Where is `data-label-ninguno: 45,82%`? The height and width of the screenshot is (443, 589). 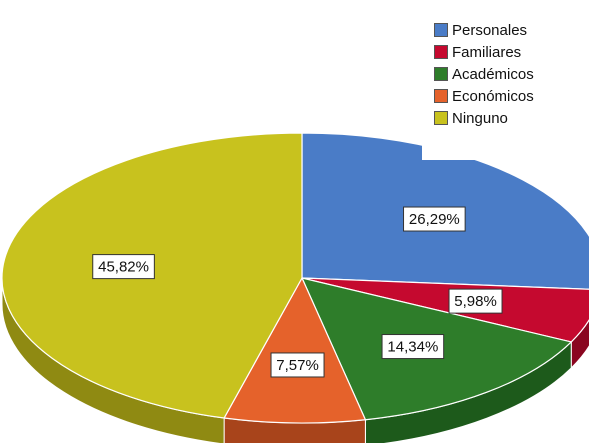
data-label-ninguno: 45,82% is located at coordinates (123, 267).